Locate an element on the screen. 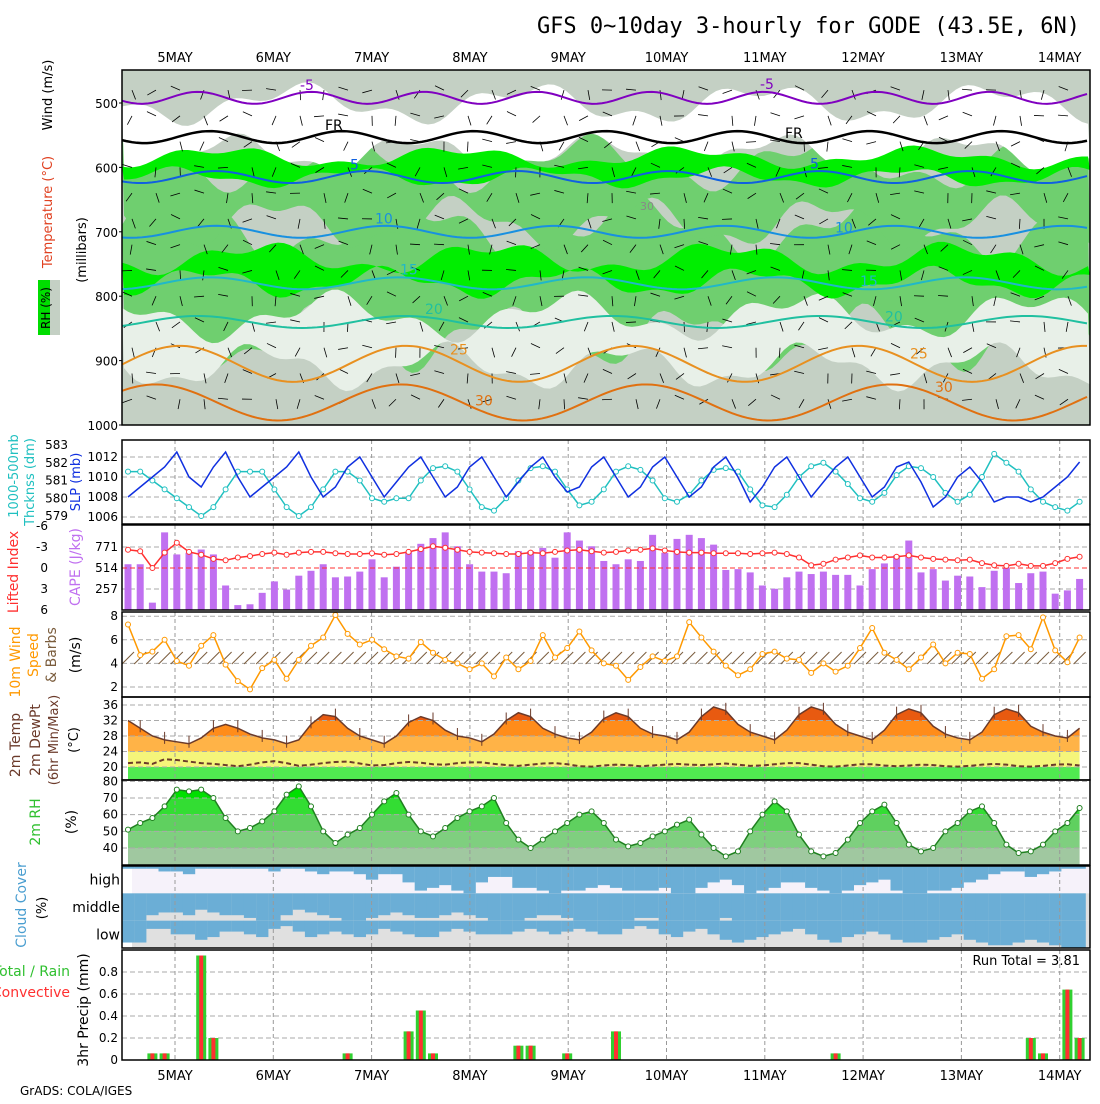 The image size is (1100, 1104). cloud-layer-label: low is located at coordinates (108, 935).